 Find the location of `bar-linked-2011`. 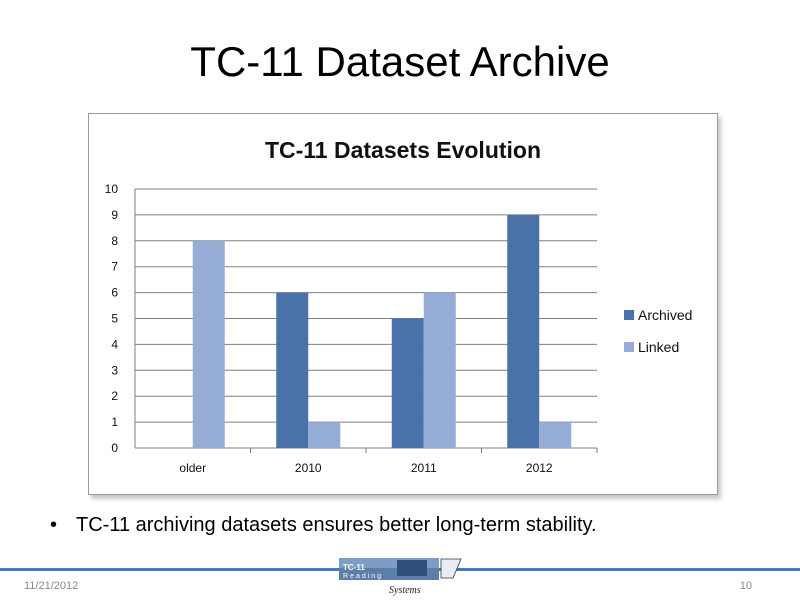

bar-linked-2011 is located at coordinates (439, 370).